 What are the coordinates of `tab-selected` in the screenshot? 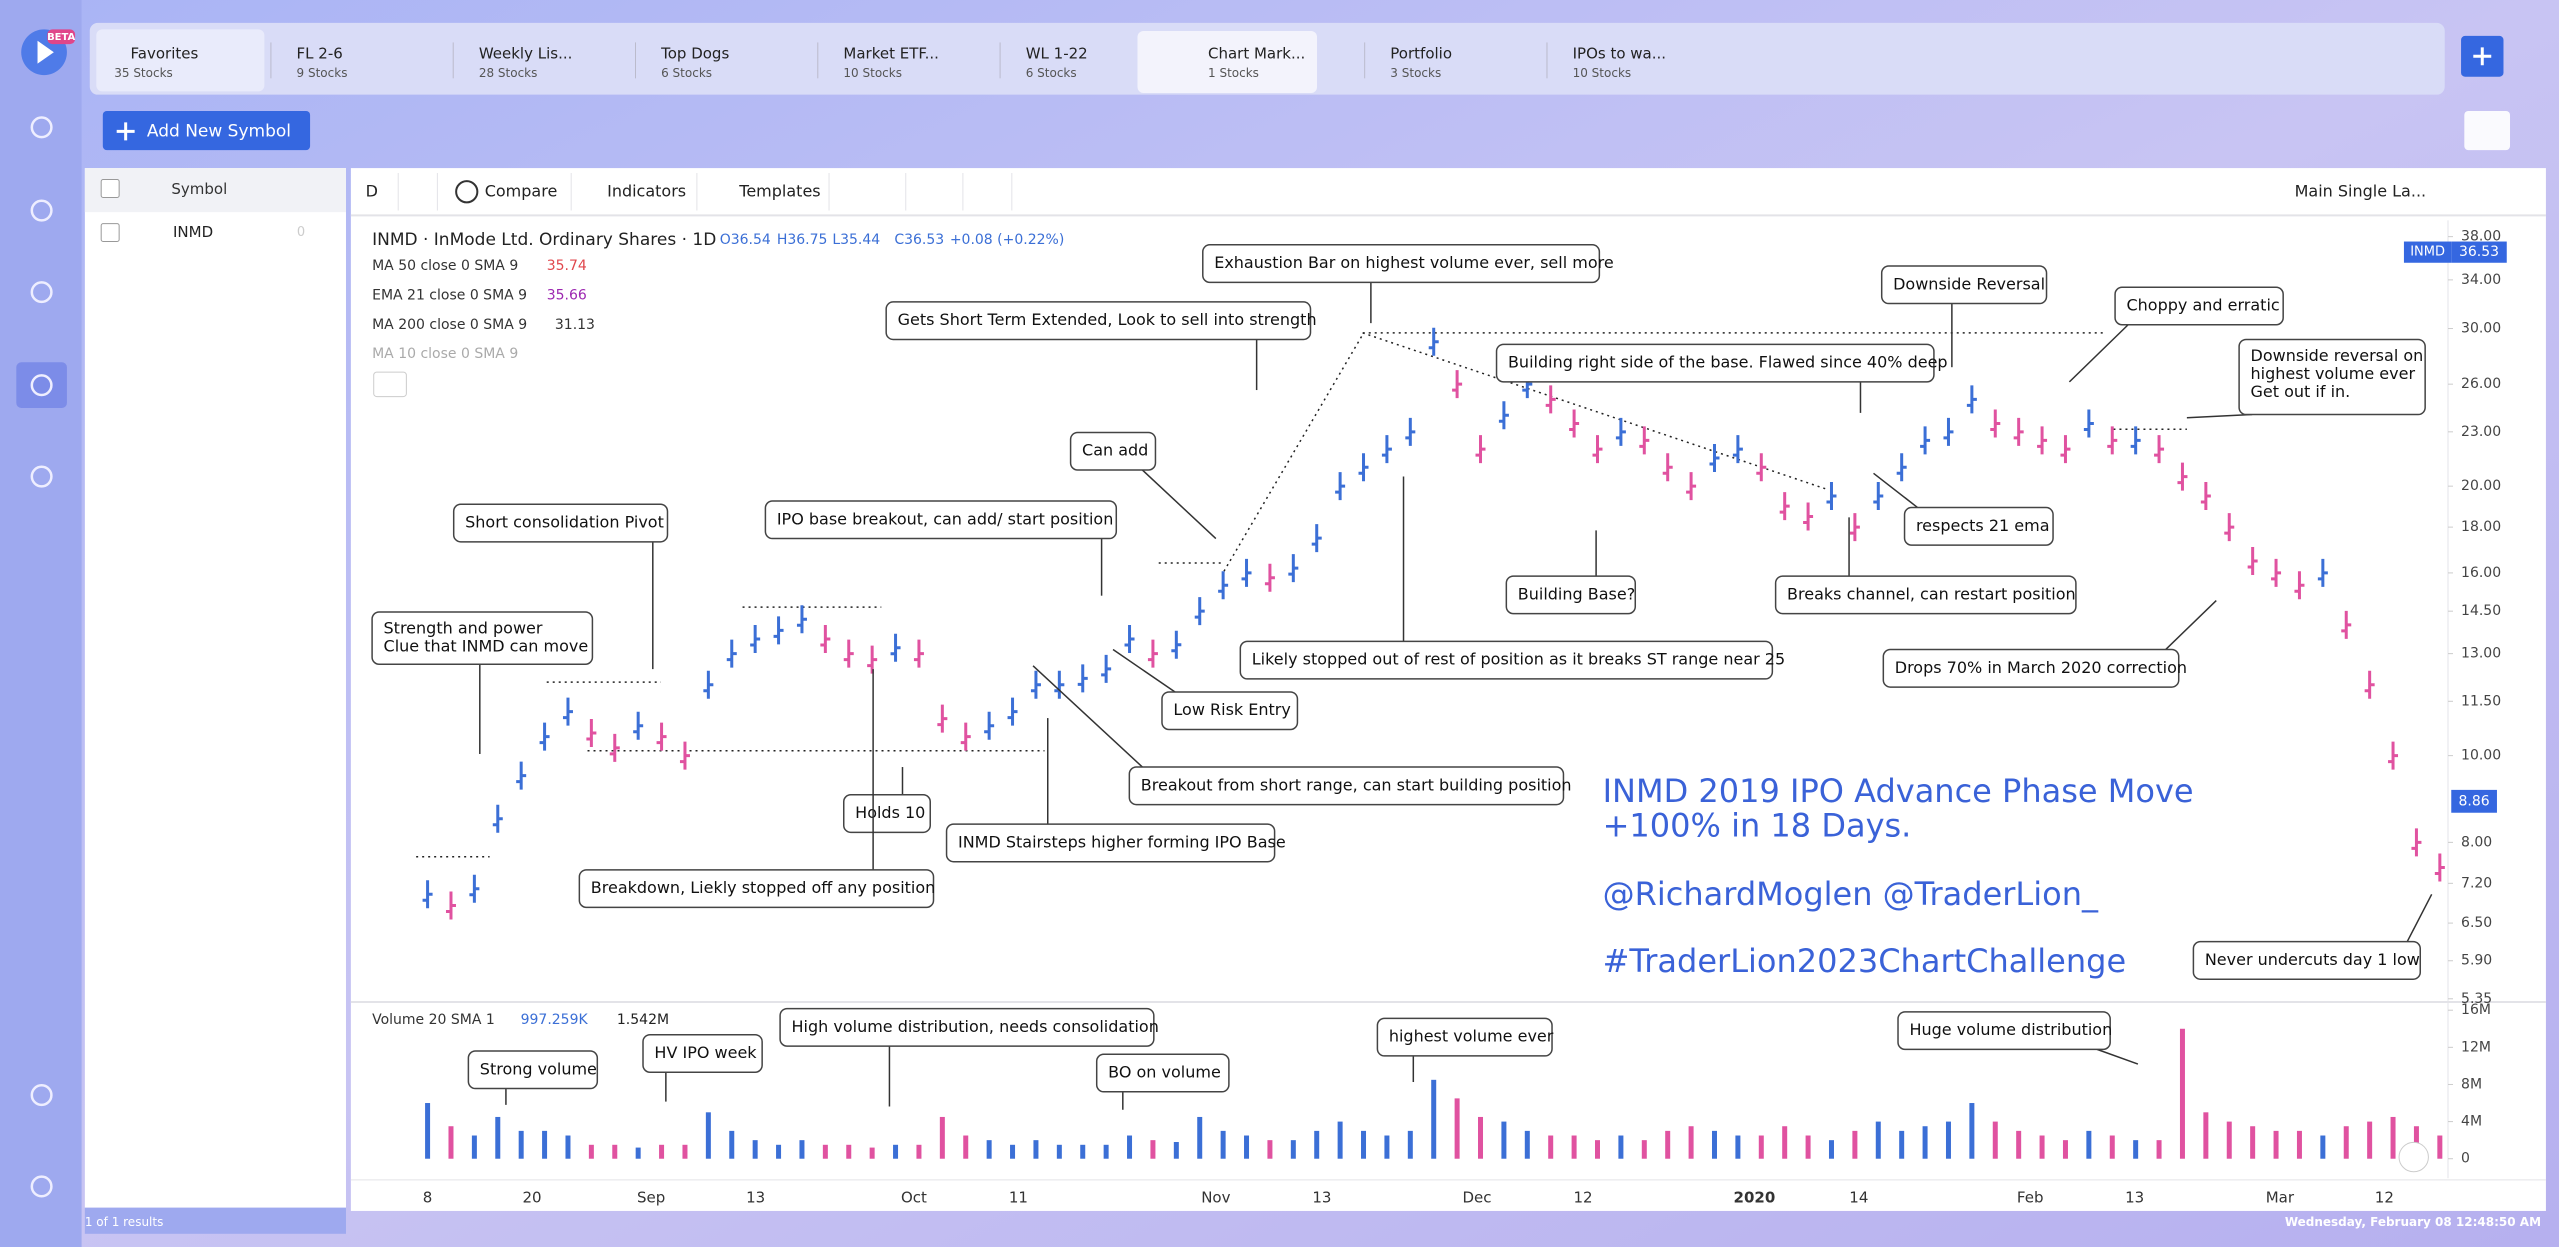 It's located at (1227, 62).